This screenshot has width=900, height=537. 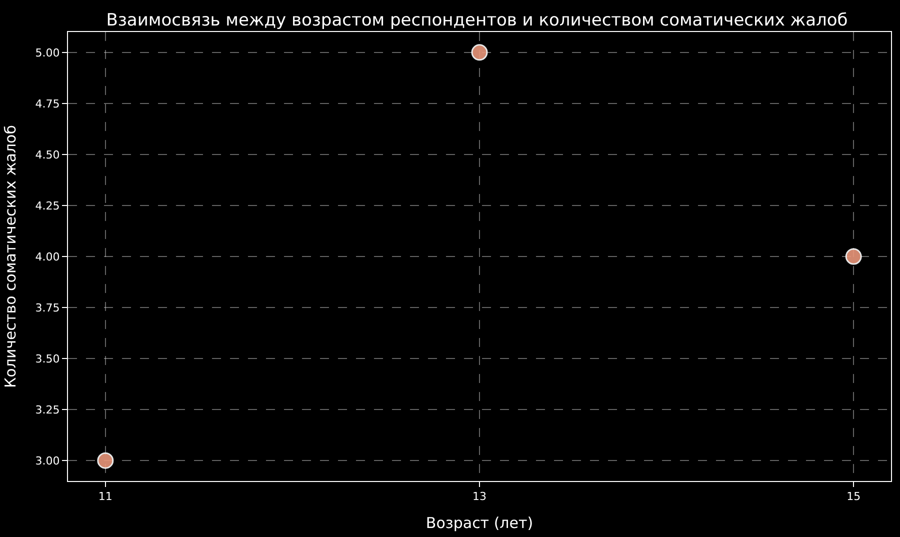 What do you see at coordinates (47, 53) in the screenshot?
I see `y-tick-label: 5.00` at bounding box center [47, 53].